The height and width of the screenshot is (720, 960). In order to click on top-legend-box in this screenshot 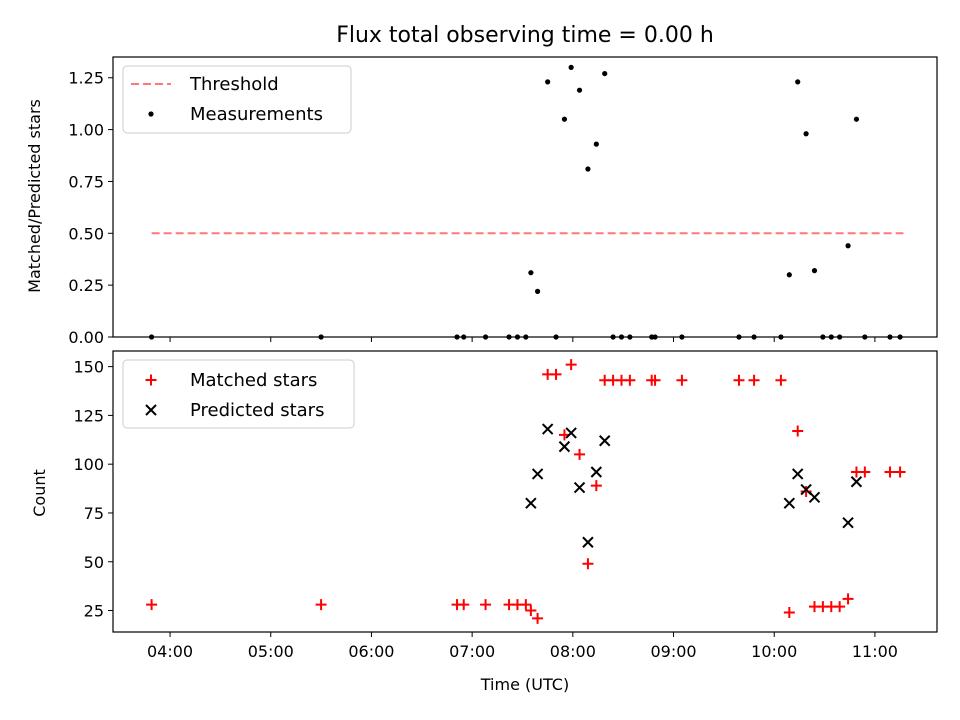, I will do `click(237, 99)`.